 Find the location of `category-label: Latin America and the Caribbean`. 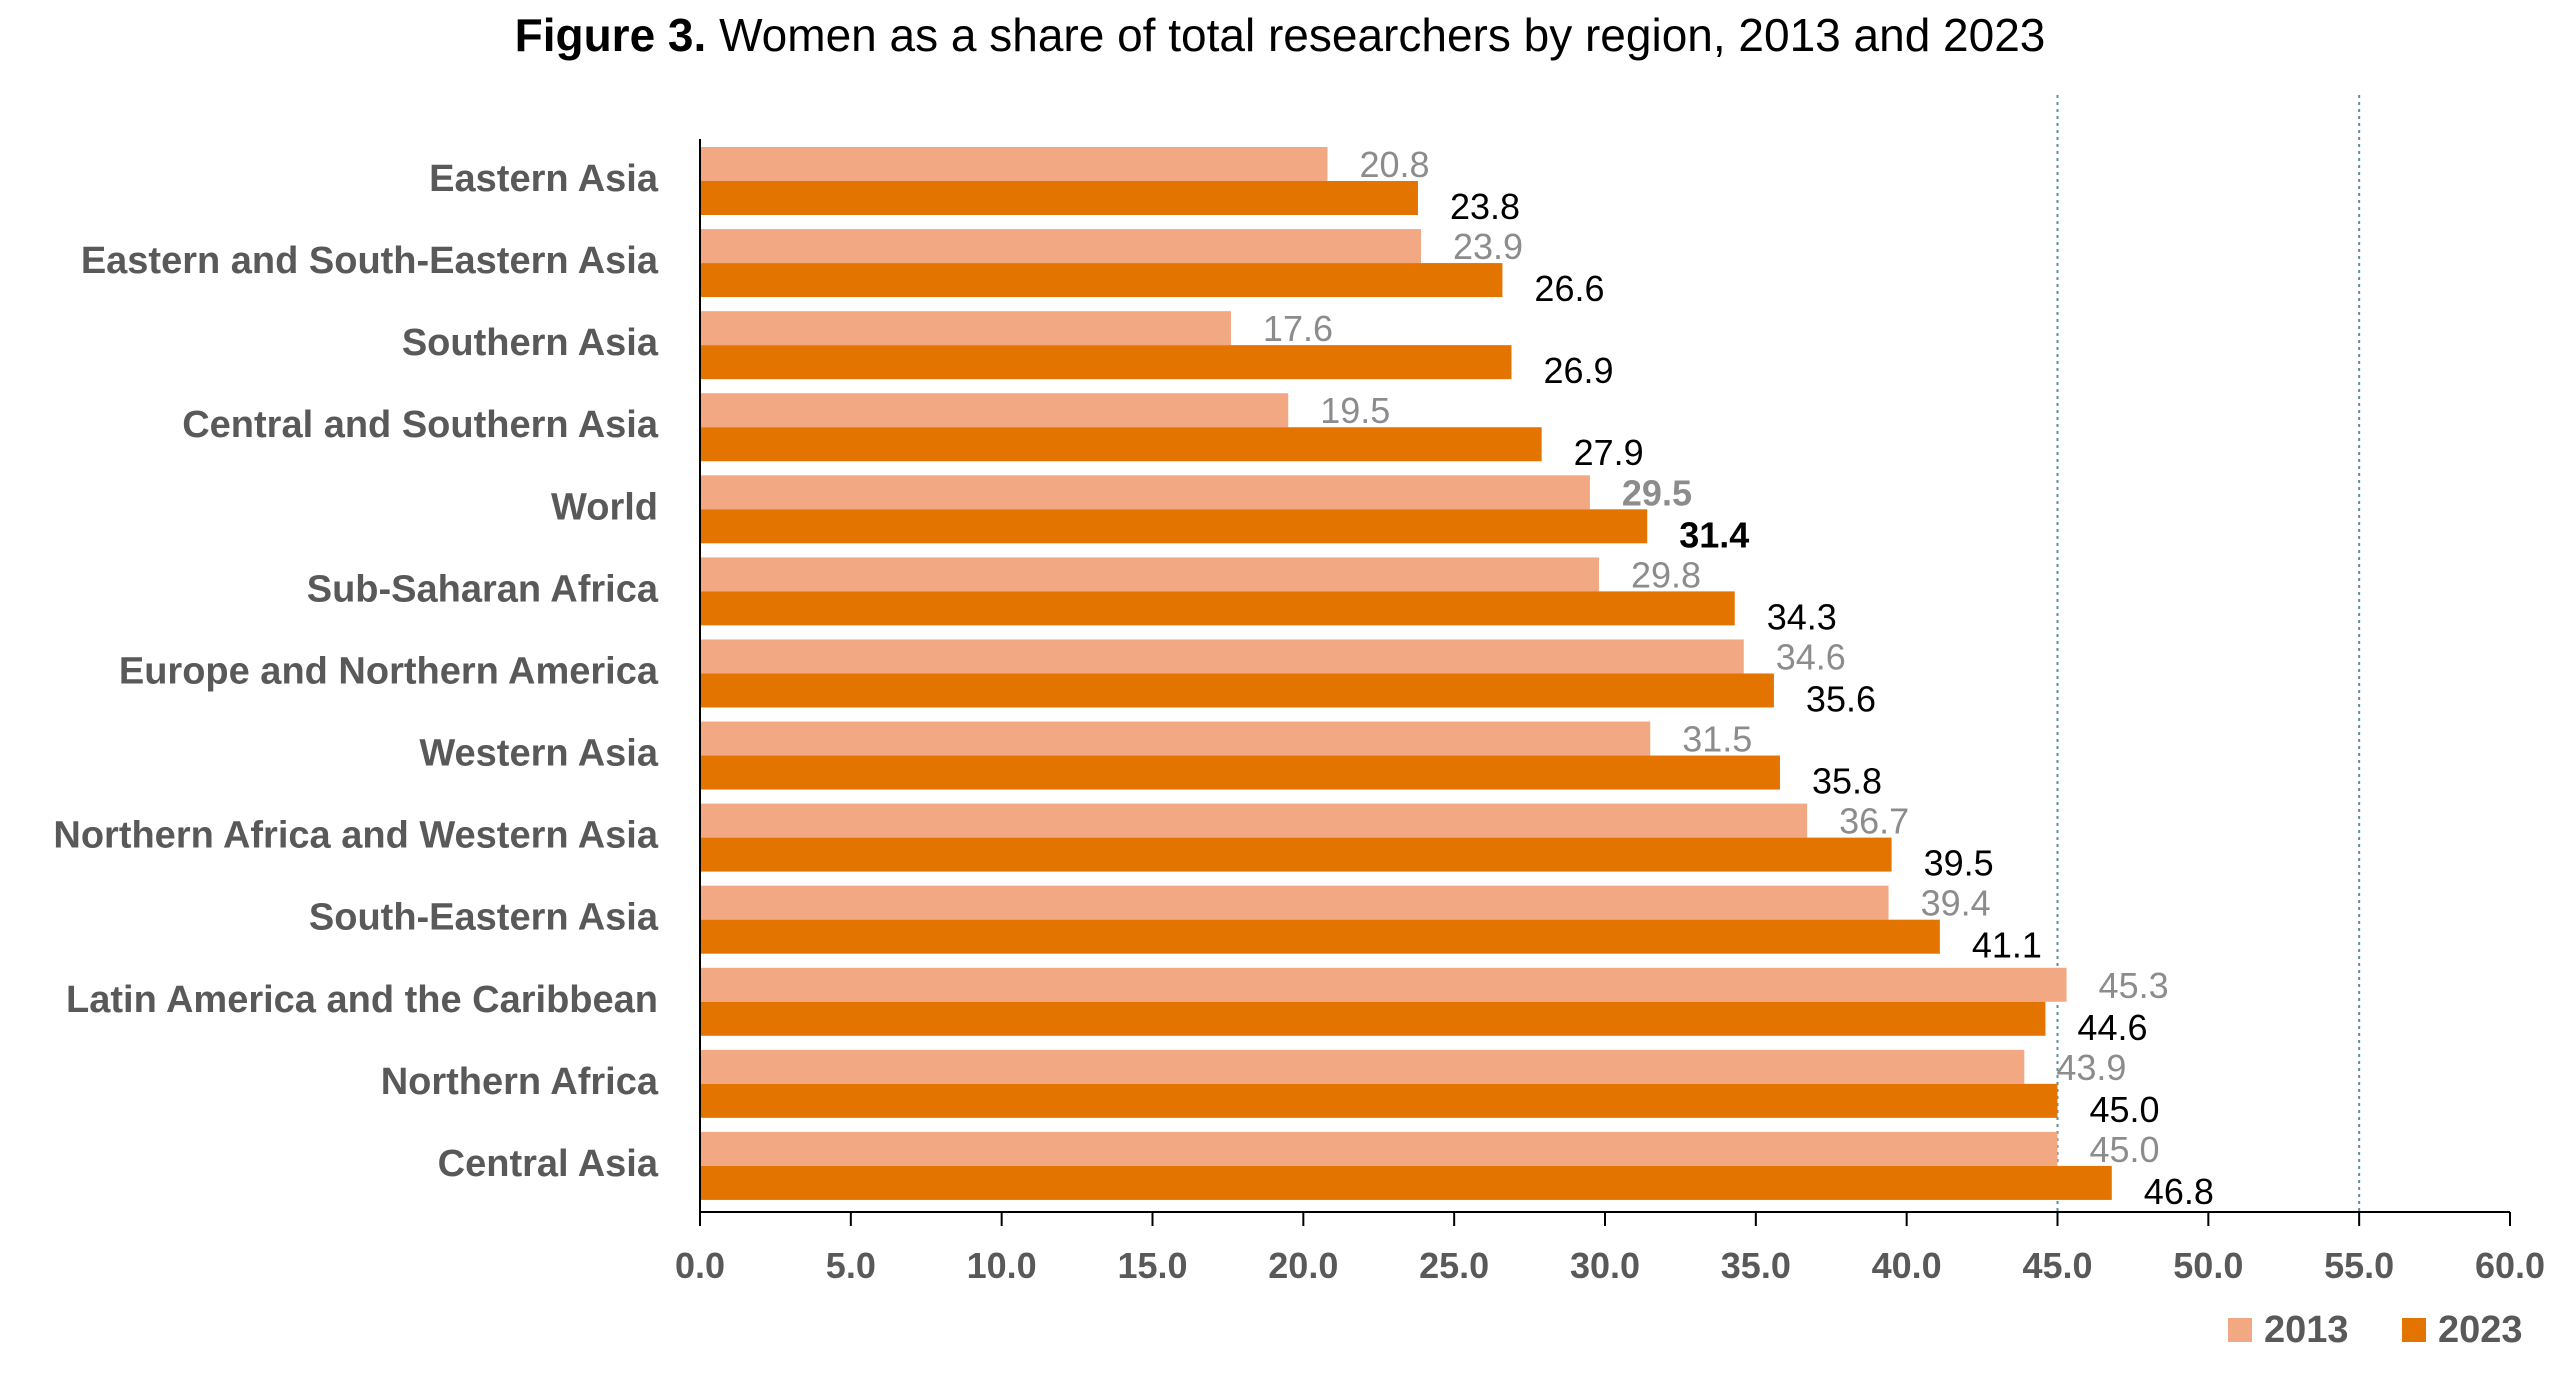

category-label: Latin America and the Caribbean is located at coordinates (362, 1000).